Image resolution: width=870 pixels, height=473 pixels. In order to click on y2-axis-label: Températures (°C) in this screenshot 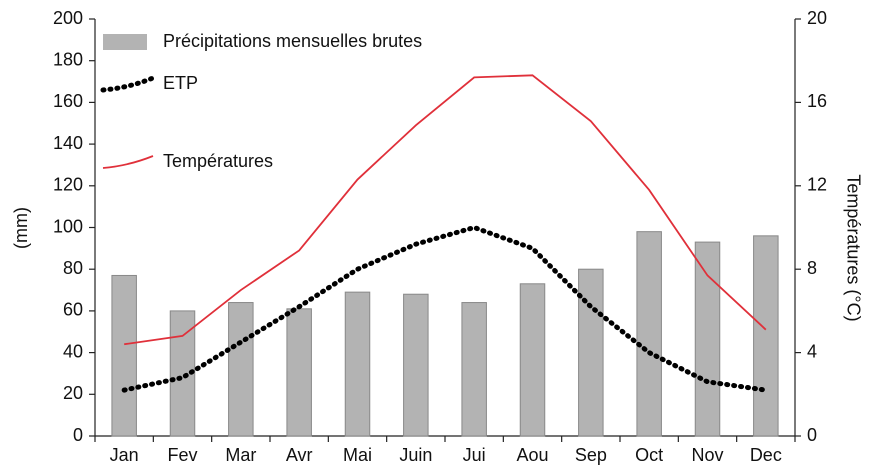, I will do `click(853, 247)`.